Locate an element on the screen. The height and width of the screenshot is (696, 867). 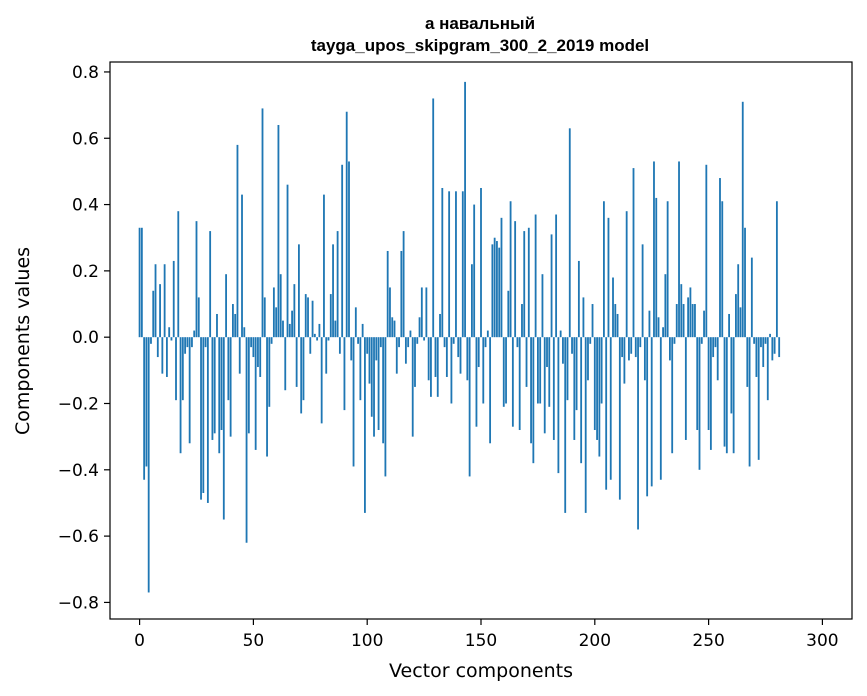
y-tick-label: 0.0 is located at coordinates (85, 338).